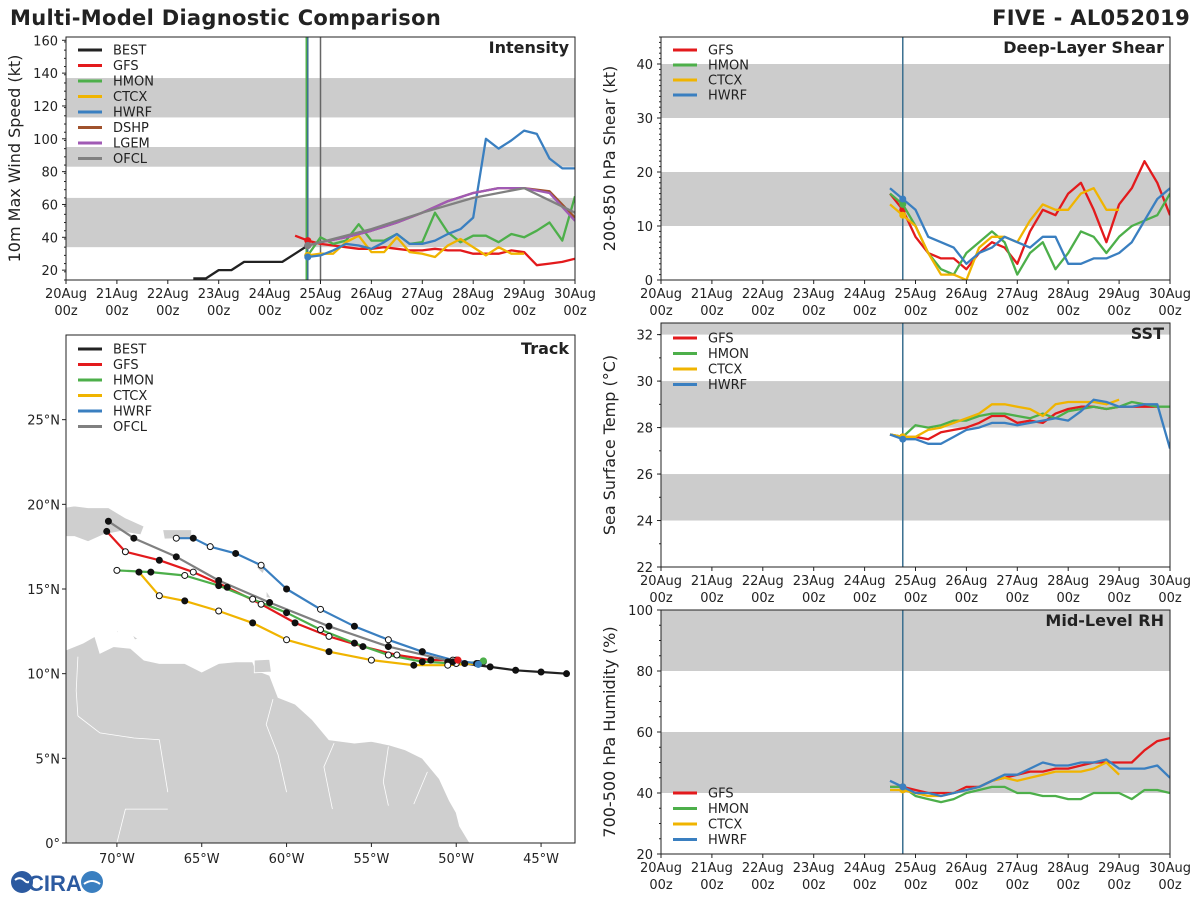 The width and height of the screenshot is (1200, 900). Describe the element at coordinates (43, 505) in the screenshot. I see `y-tick-label: 20°N` at that location.